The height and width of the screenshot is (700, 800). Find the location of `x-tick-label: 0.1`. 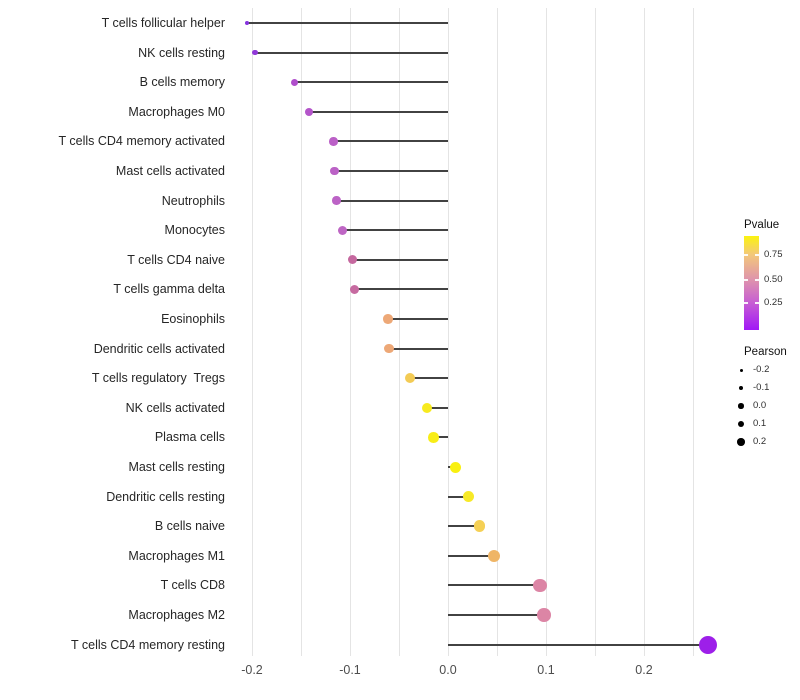

x-tick-label: 0.1 is located at coordinates (546, 670).